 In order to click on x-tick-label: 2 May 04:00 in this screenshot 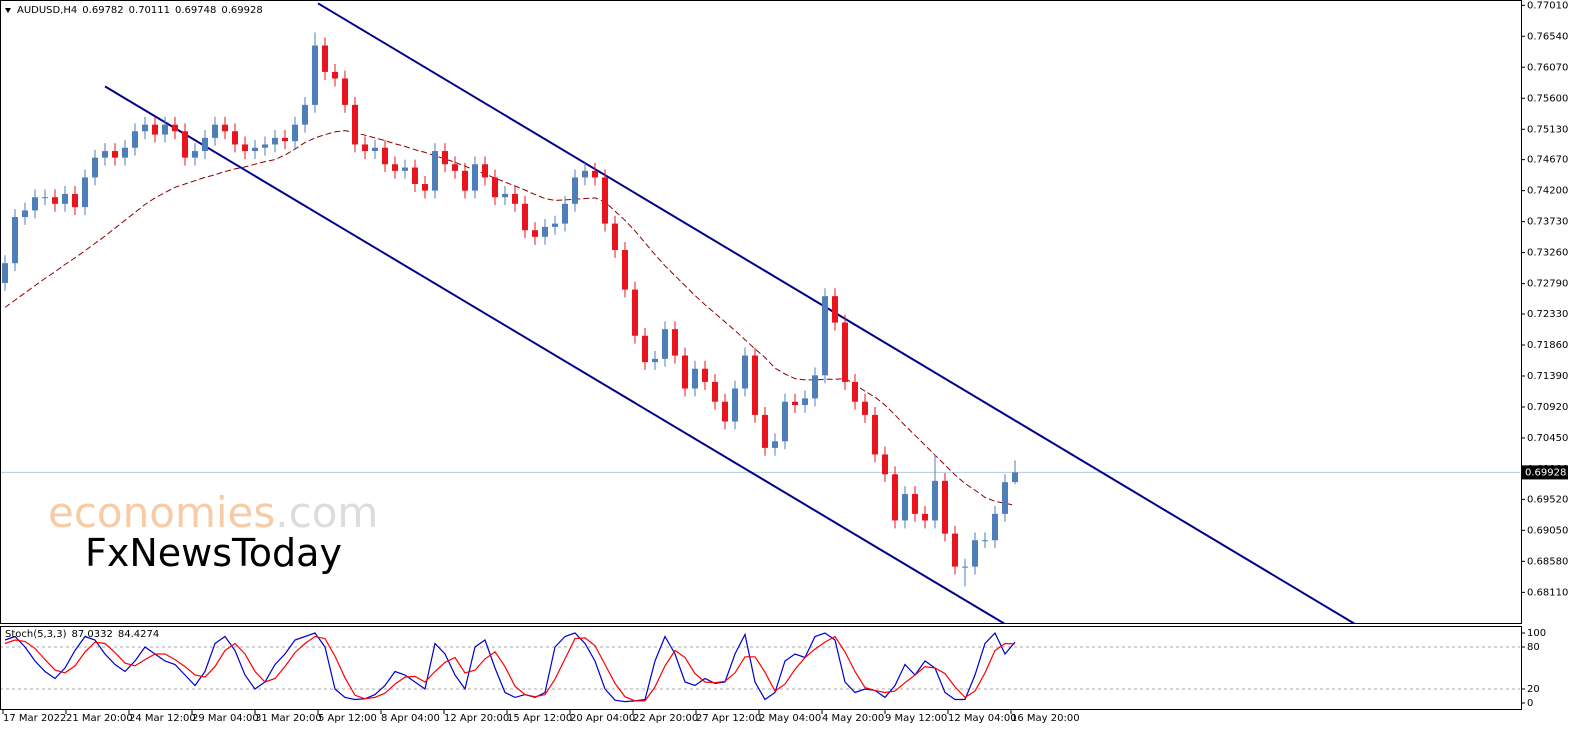, I will do `click(790, 718)`.